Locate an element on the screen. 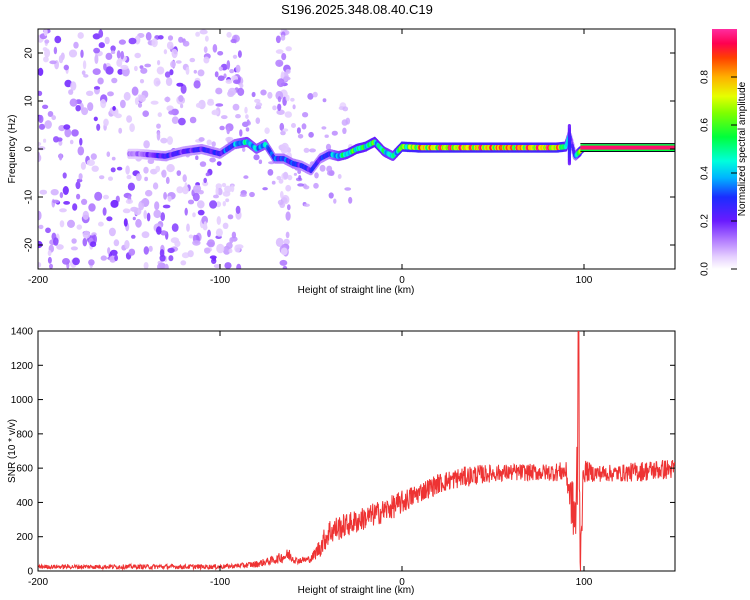  colorbar-bar is located at coordinates (724, 149).